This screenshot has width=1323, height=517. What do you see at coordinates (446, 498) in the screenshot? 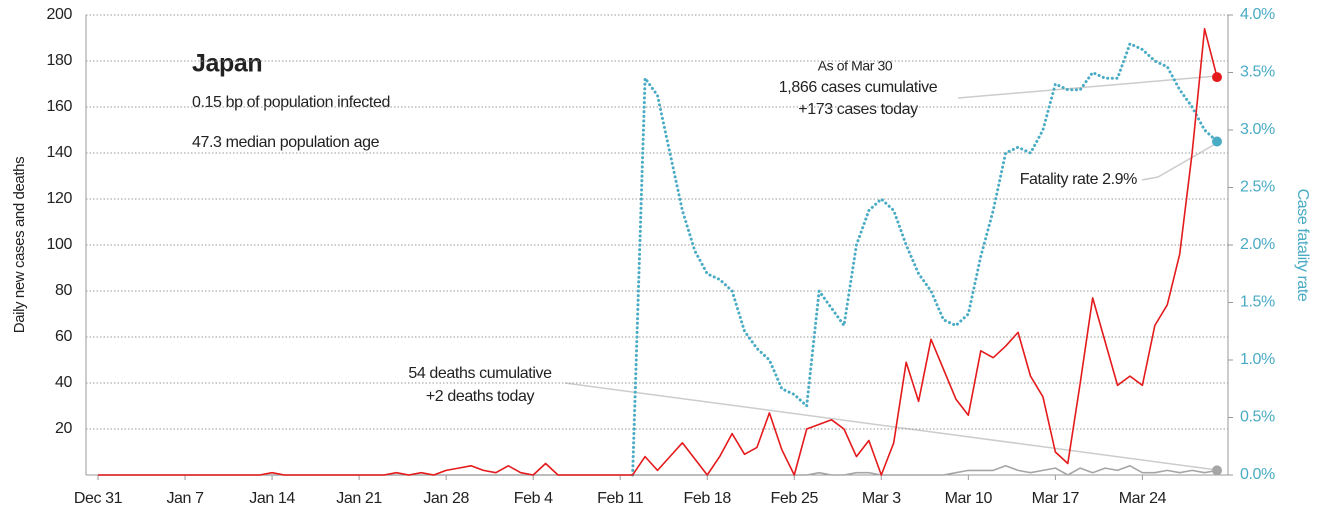
I see `x-tick-label: Jan 28` at bounding box center [446, 498].